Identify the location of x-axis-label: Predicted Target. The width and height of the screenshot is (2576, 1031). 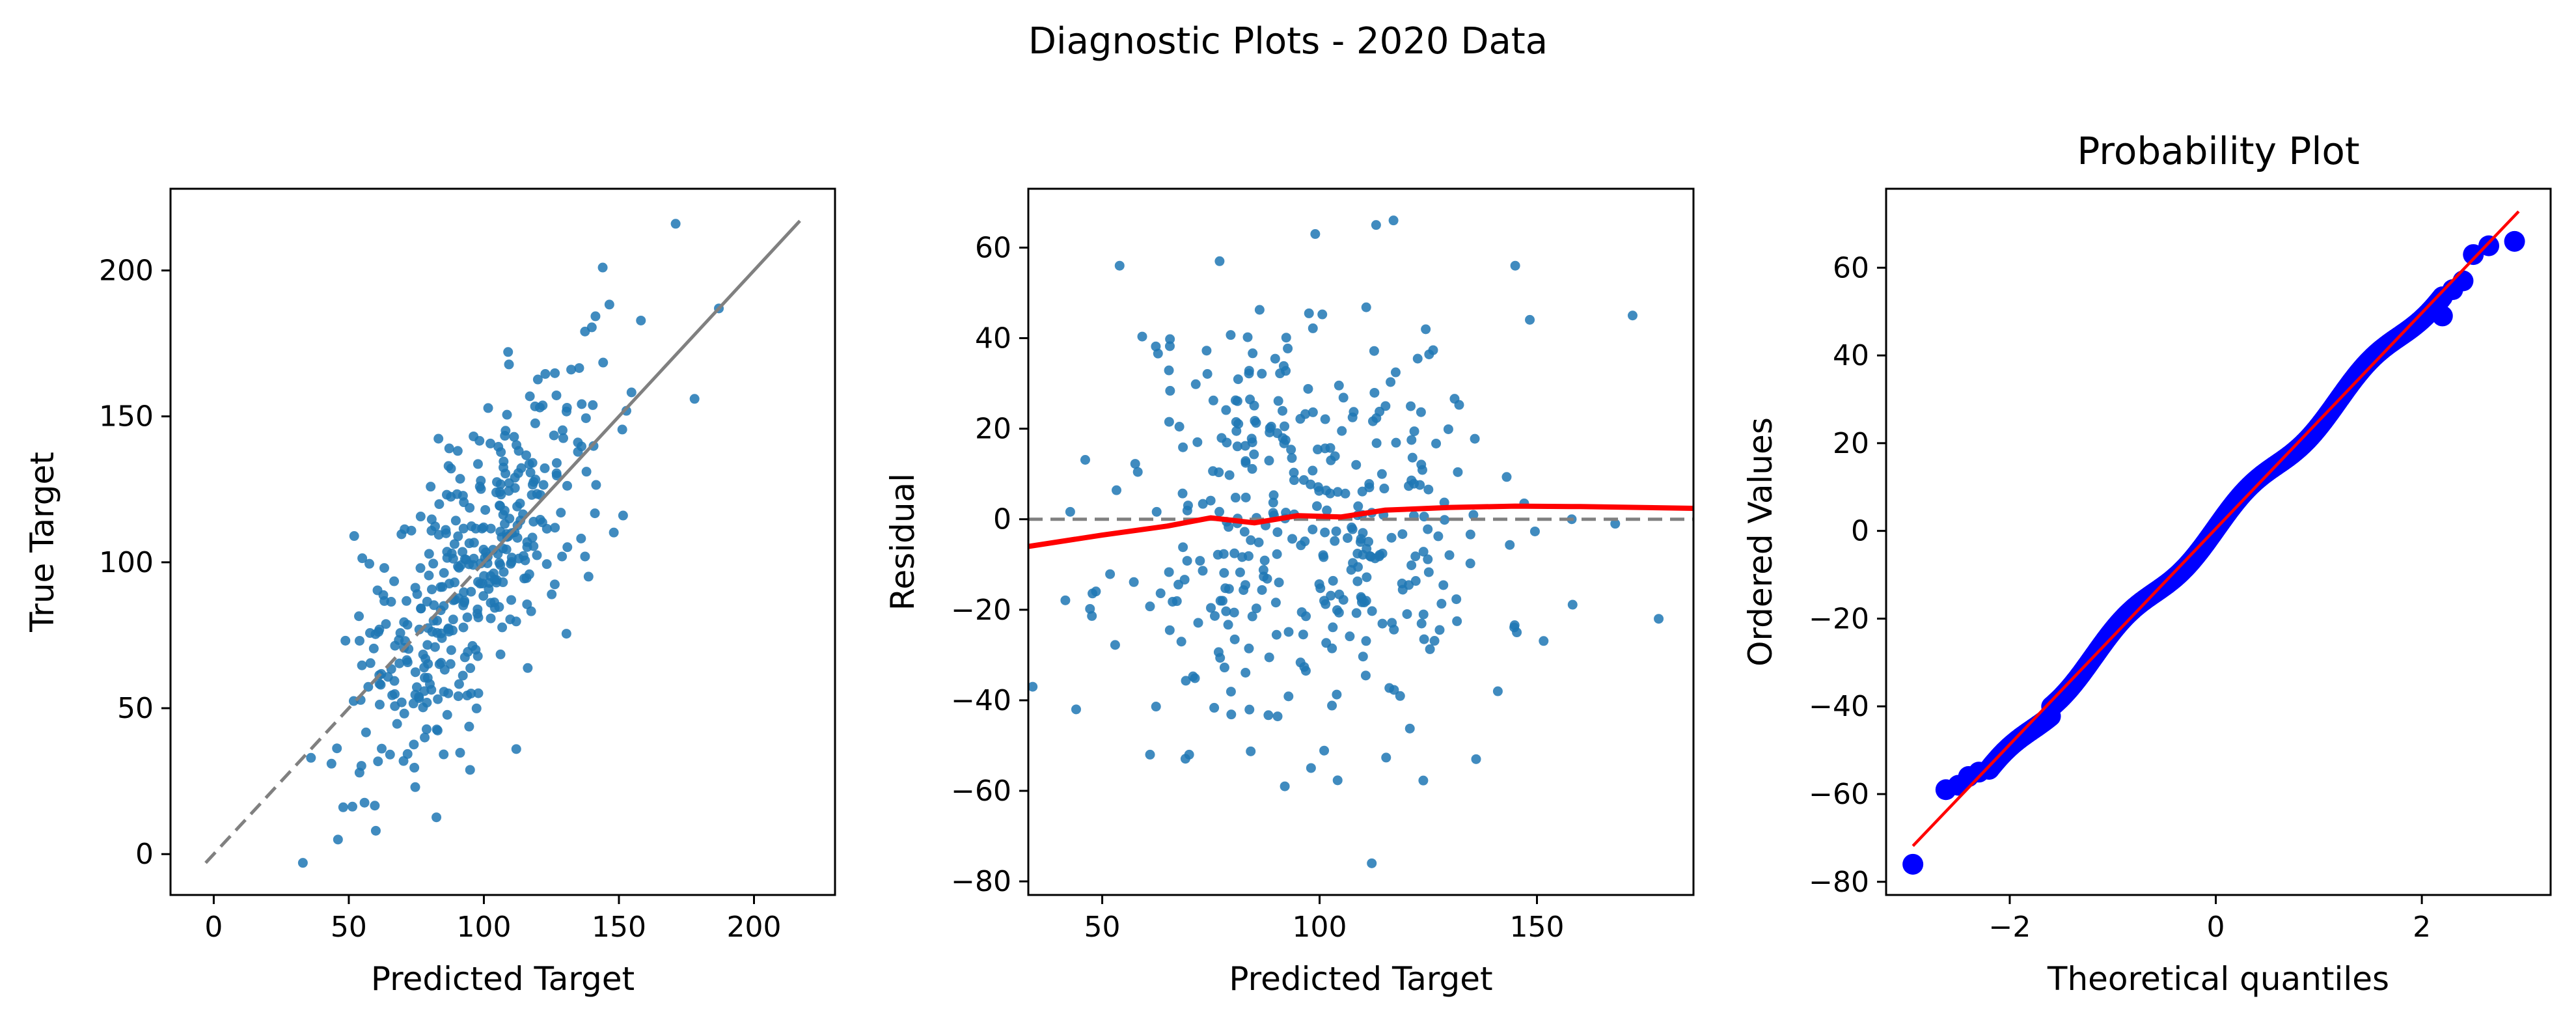
(1361, 979).